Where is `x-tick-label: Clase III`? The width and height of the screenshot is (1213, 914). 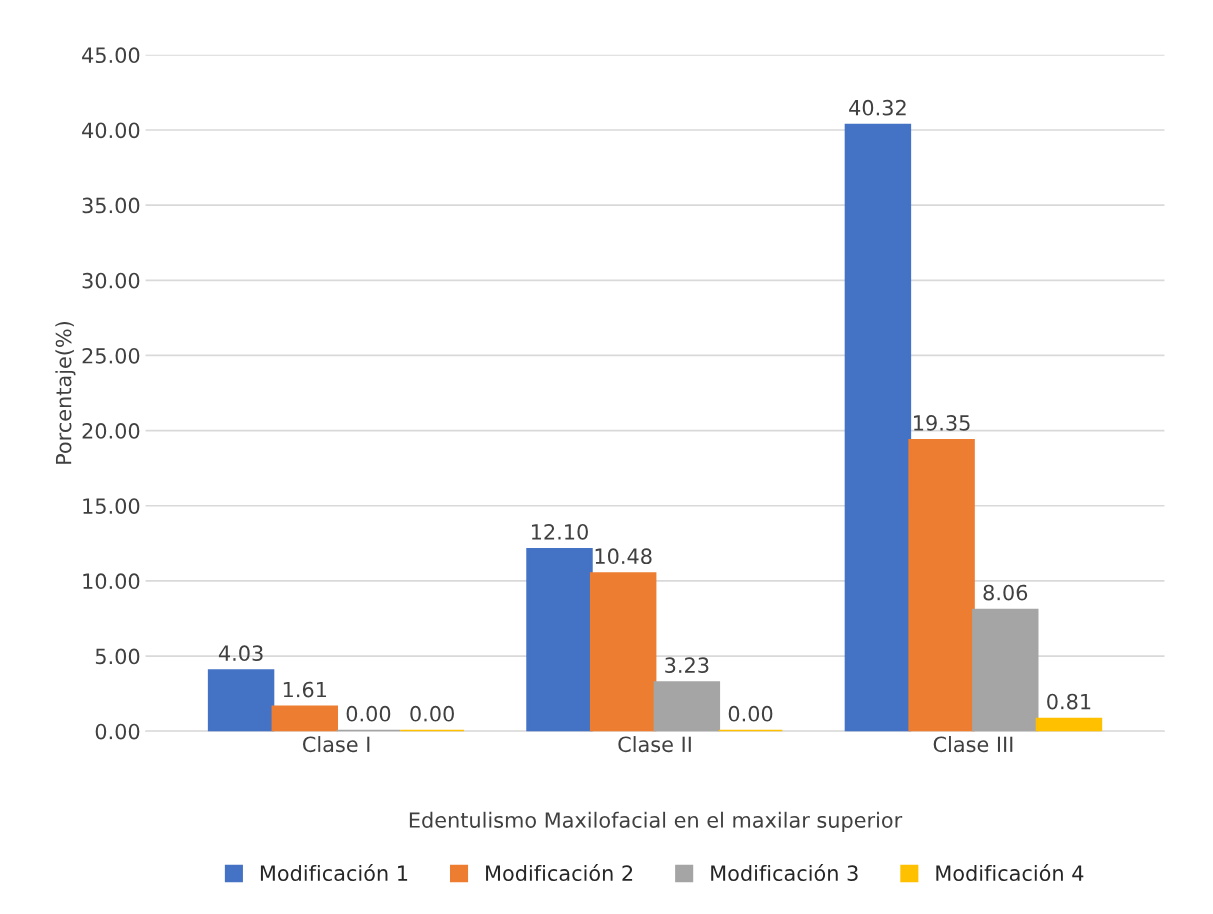 x-tick-label: Clase III is located at coordinates (973, 744).